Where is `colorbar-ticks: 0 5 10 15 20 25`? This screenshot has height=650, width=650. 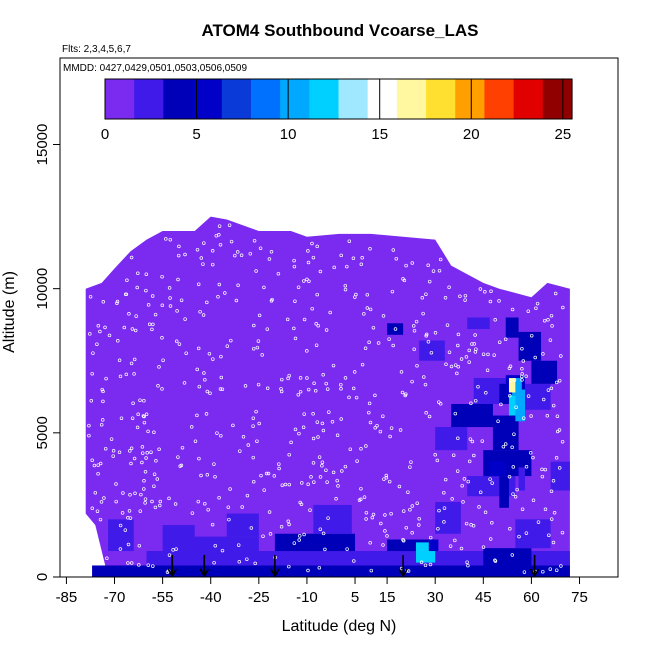 colorbar-ticks: 0 5 10 15 20 25 is located at coordinates (336, 111).